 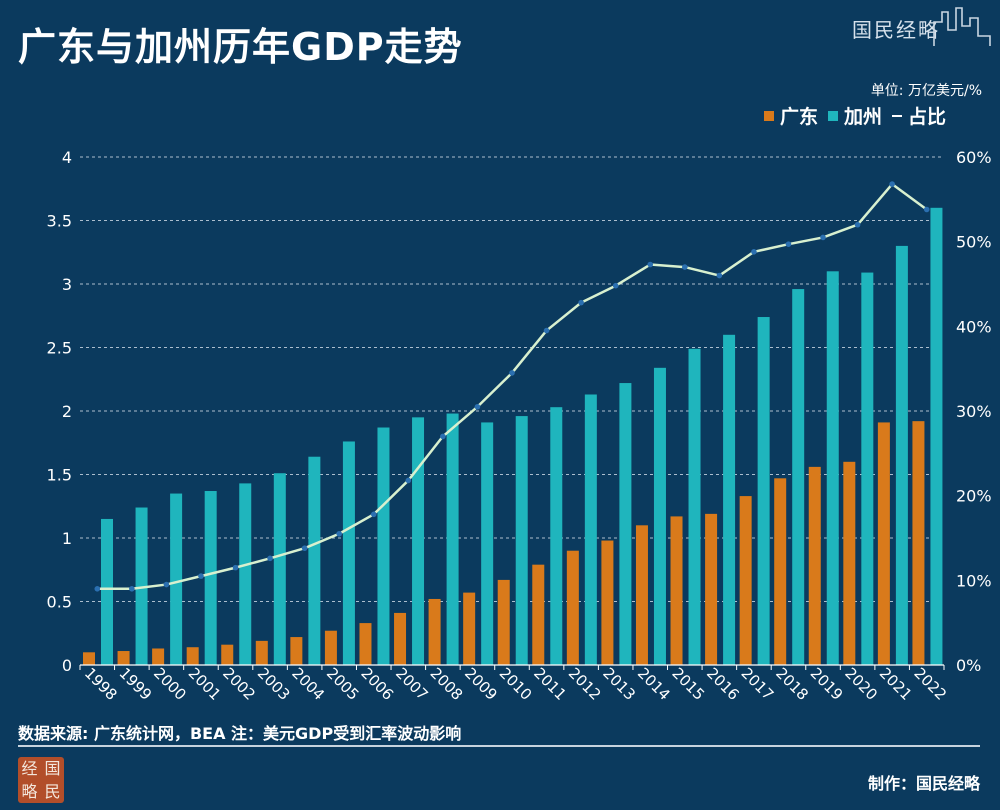 I want to click on x-tick-label: 2022, so click(x=930, y=684).